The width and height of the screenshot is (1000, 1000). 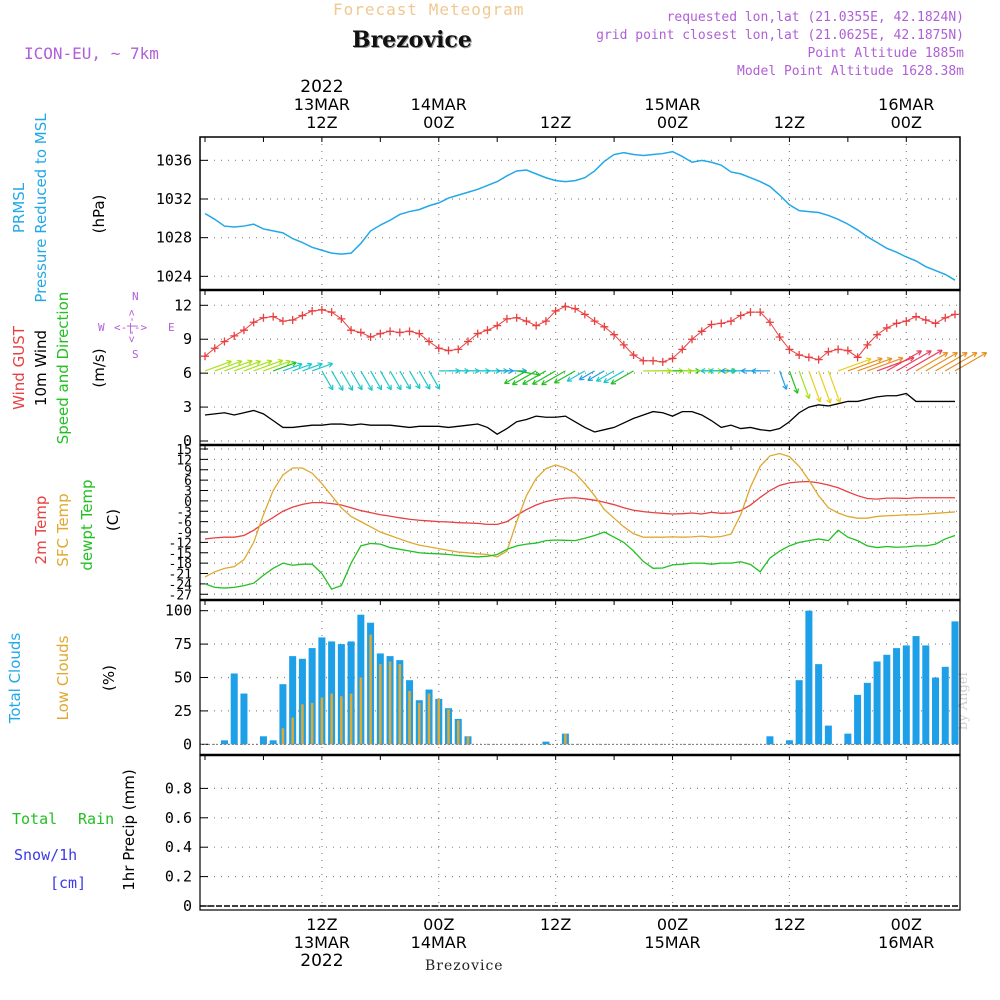 I want to click on y-tick-label: 0.4, so click(x=178, y=847).